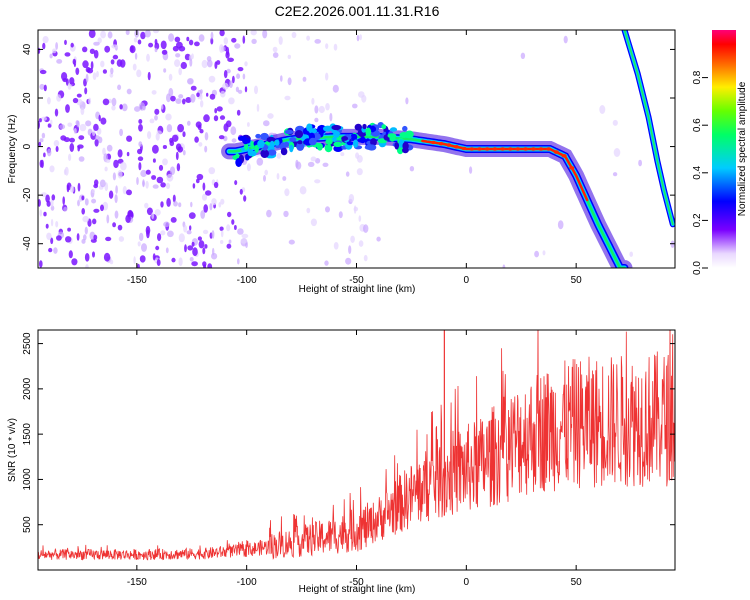 The width and height of the screenshot is (750, 600). I want to click on spectrogram-ytick-label: 0, so click(27, 146).